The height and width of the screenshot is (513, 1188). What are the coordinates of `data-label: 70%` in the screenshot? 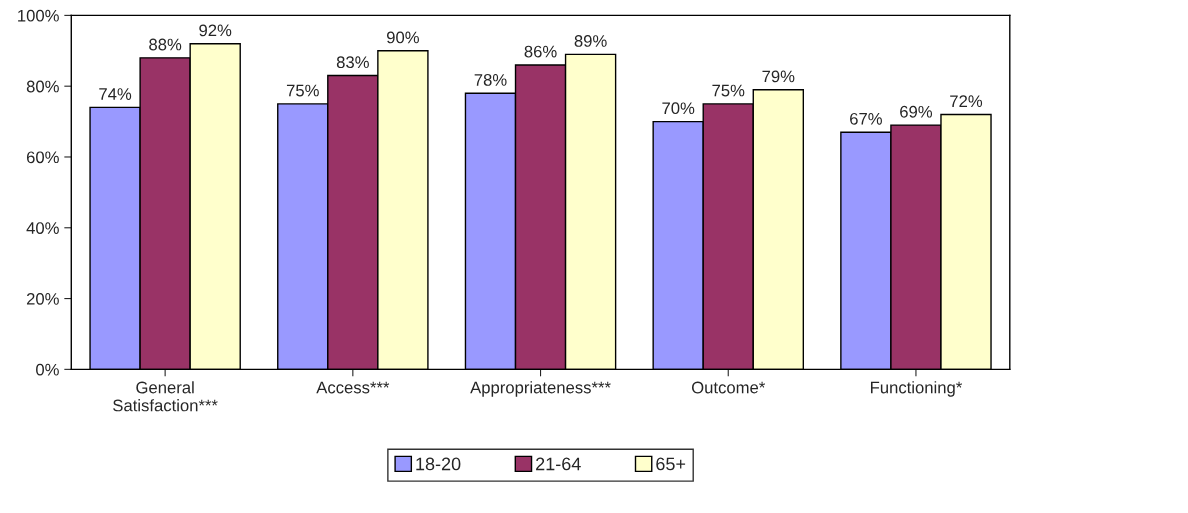 It's located at (678, 108).